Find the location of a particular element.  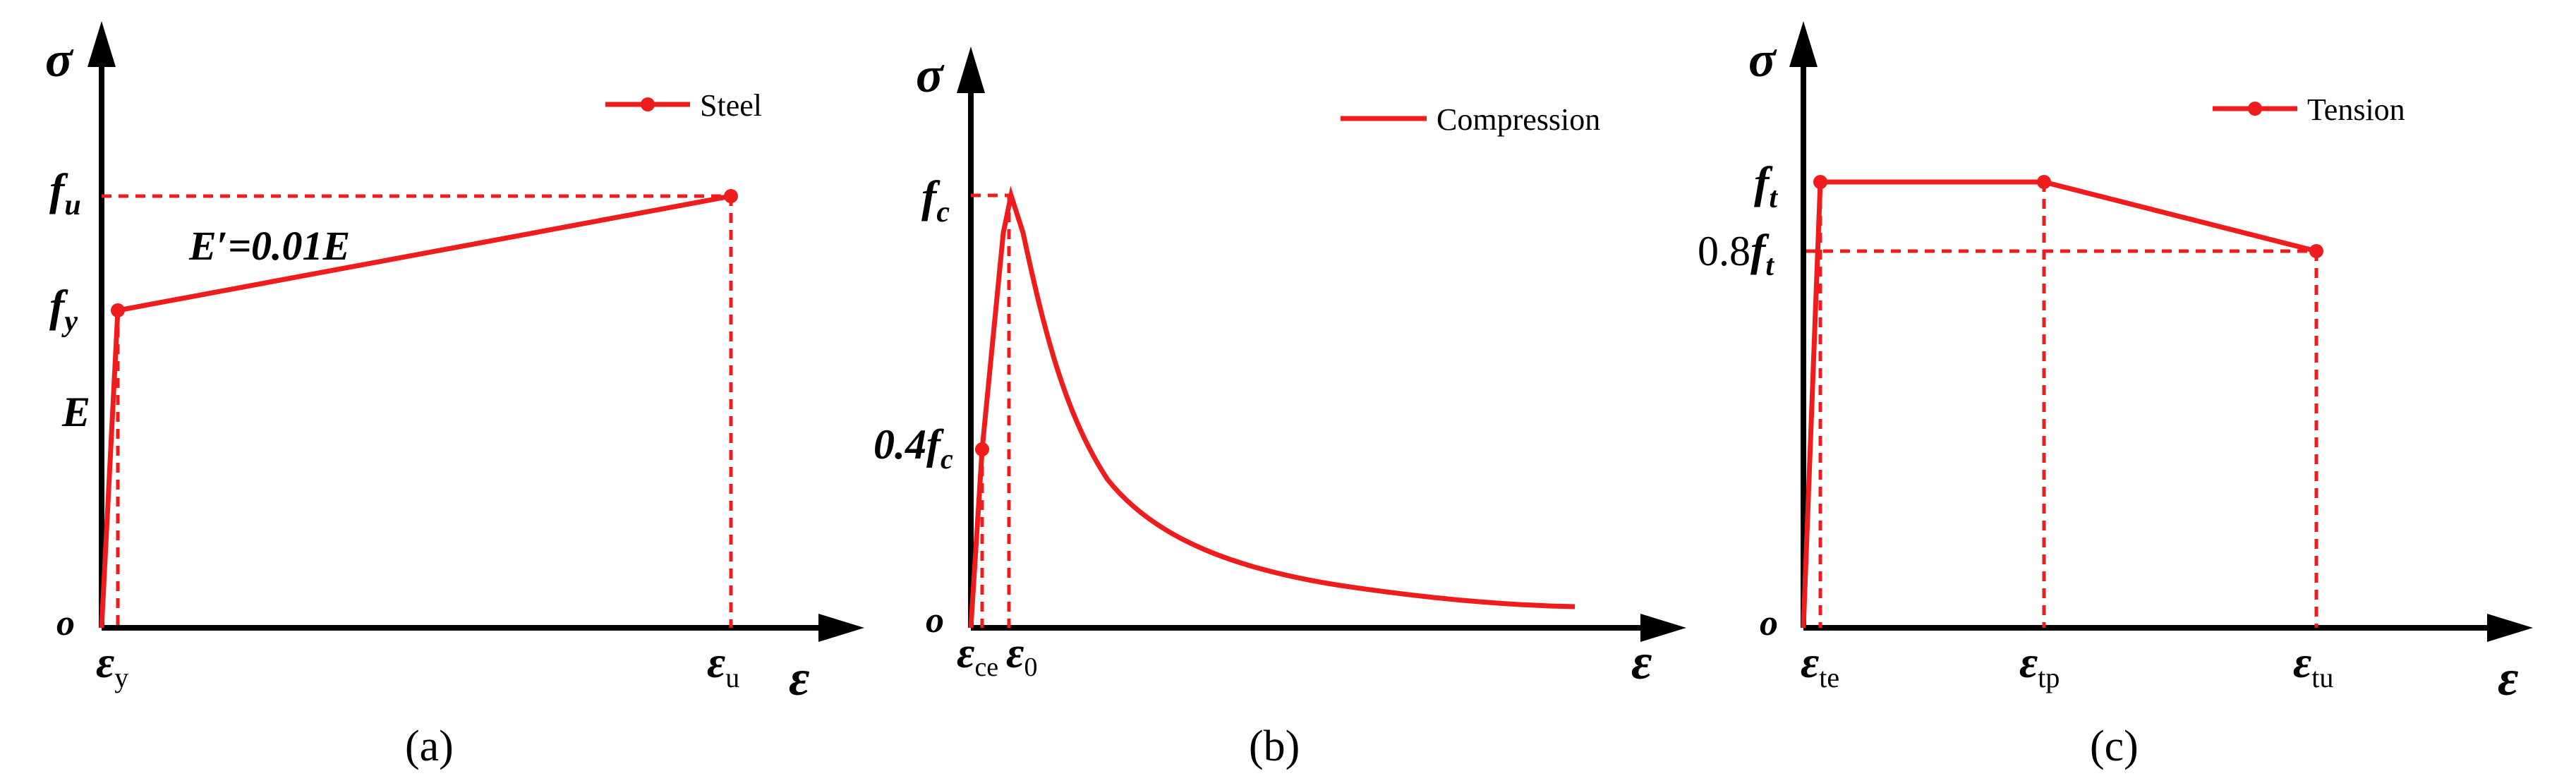

panel-a-eps-y-label: εy is located at coordinates (112, 665).